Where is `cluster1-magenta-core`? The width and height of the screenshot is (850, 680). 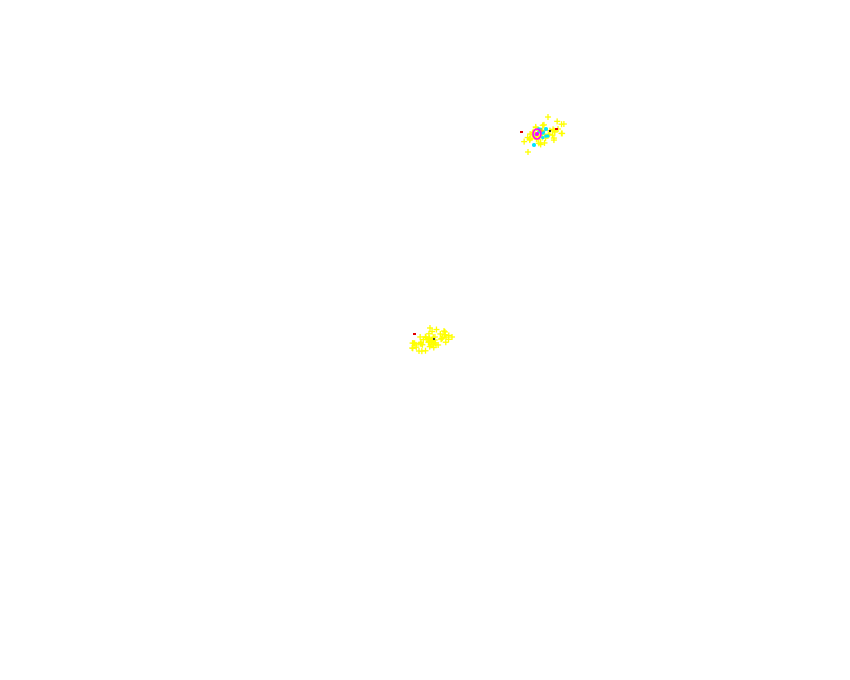
cluster1-magenta-core is located at coordinates (537, 134).